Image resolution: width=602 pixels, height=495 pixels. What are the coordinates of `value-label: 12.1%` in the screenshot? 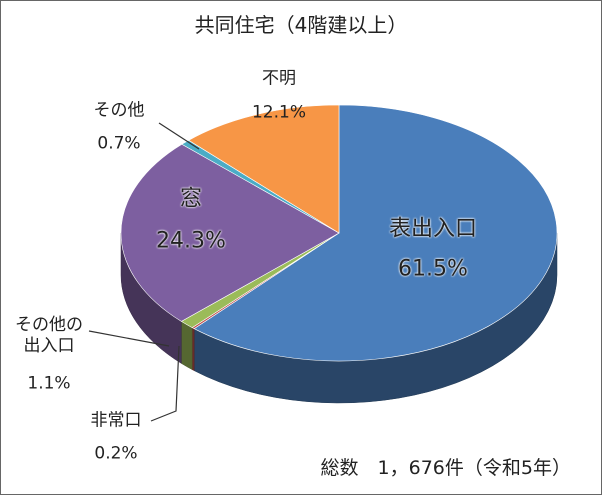 It's located at (279, 112).